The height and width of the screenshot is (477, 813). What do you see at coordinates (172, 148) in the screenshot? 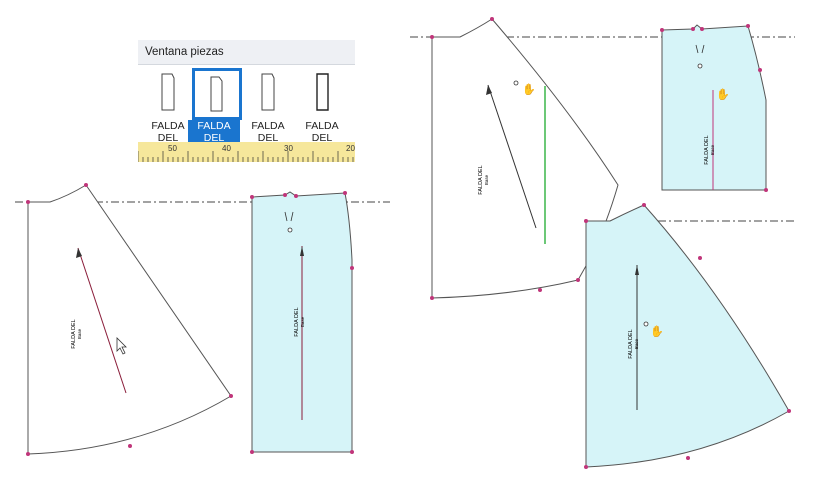
I see `ruler-tick-label: 50` at bounding box center [172, 148].